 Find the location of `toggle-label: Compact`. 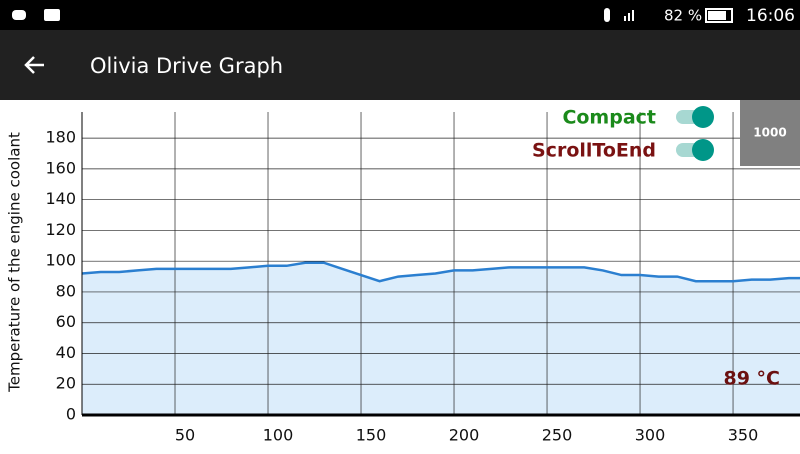

toggle-label: Compact is located at coordinates (609, 118).